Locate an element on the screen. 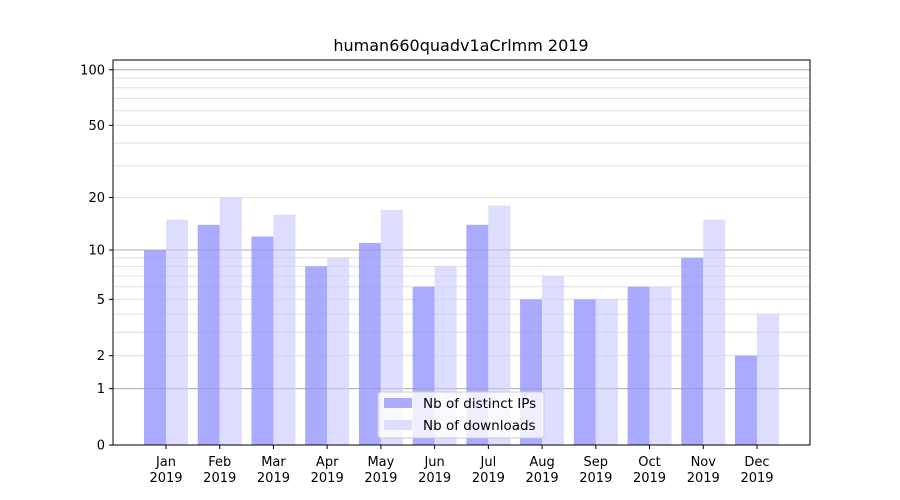 This screenshot has width=900, height=500. x-tick-label-month: May is located at coordinates (380, 462).